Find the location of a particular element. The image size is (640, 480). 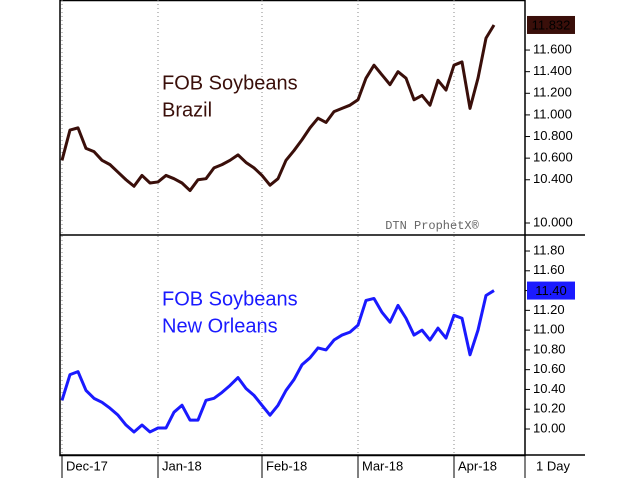

x-tick-label: Apr-18 is located at coordinates (477, 465).